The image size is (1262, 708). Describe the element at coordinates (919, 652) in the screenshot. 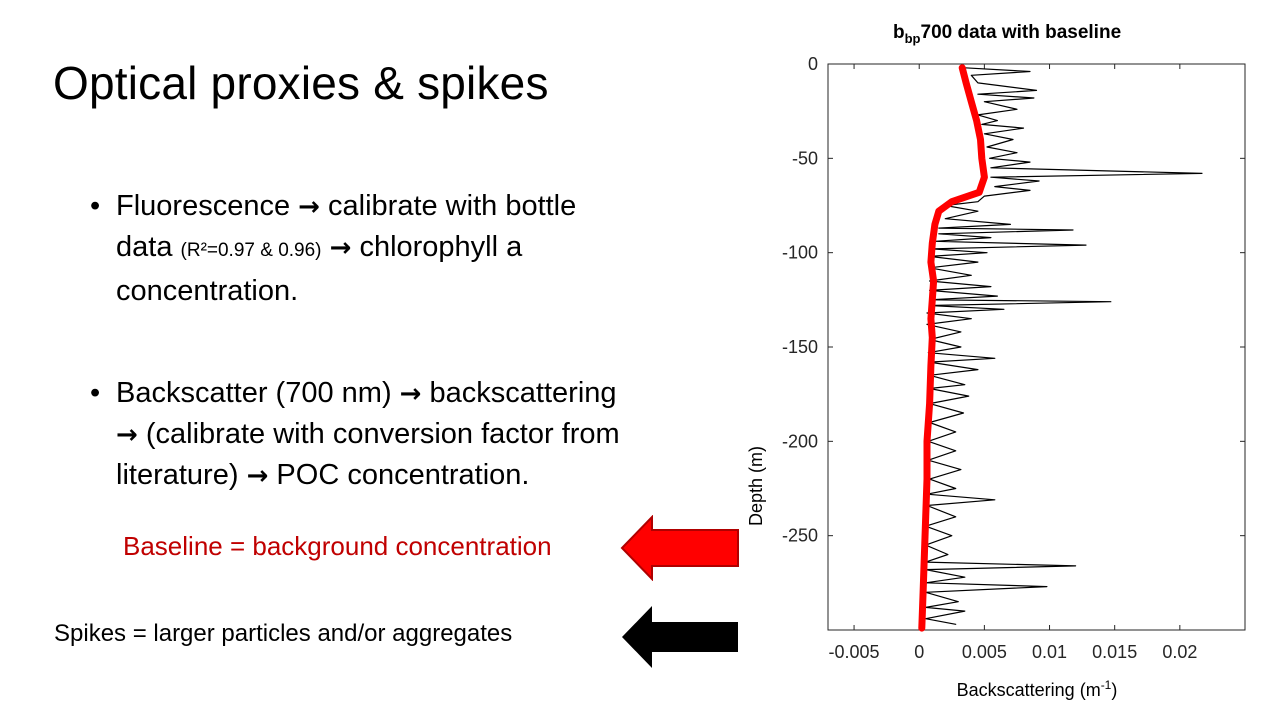

I see `x-tick-label: 0` at that location.